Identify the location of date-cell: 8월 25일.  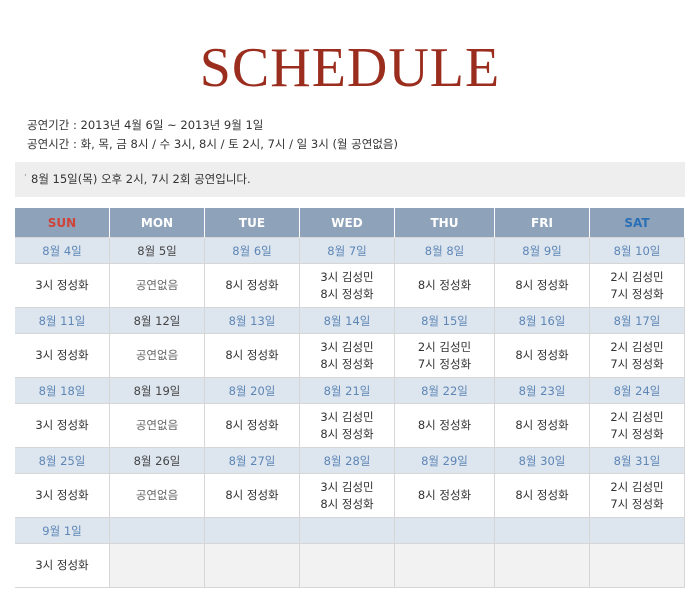
(62, 461).